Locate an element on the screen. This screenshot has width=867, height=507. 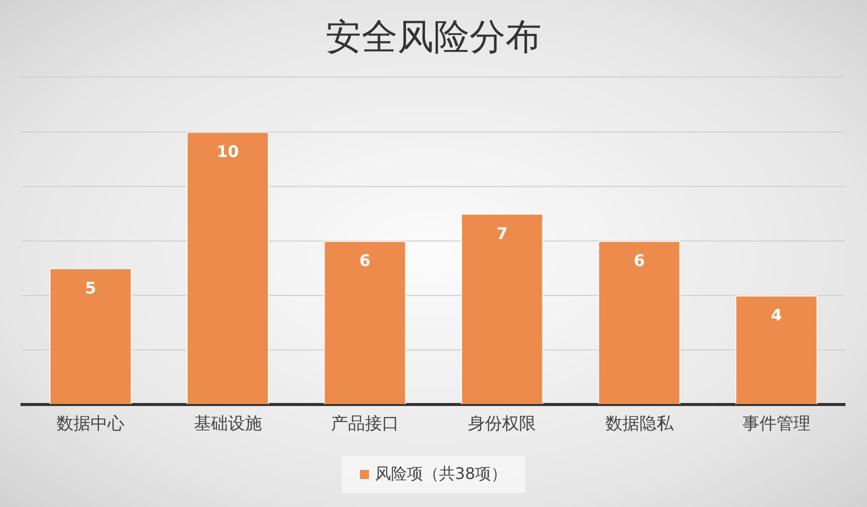
x-tick-label: 数据隐私 is located at coordinates (639, 424).